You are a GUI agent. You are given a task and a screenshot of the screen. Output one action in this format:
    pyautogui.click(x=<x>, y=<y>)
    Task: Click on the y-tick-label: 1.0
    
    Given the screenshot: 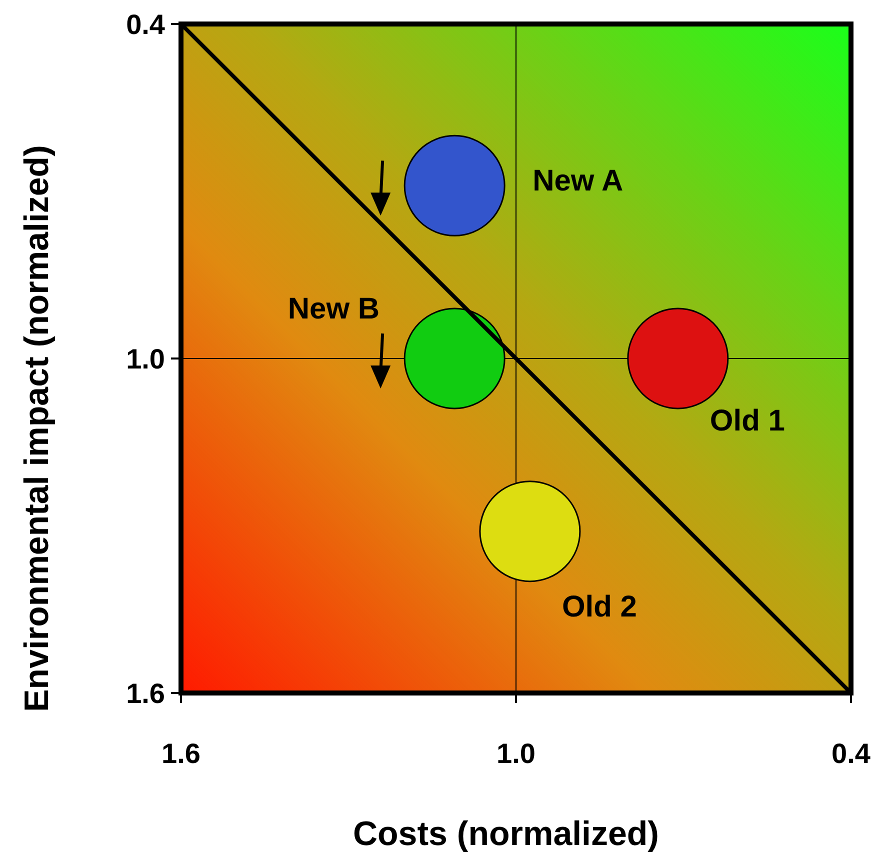 What is the action you would take?
    pyautogui.click(x=145, y=358)
    